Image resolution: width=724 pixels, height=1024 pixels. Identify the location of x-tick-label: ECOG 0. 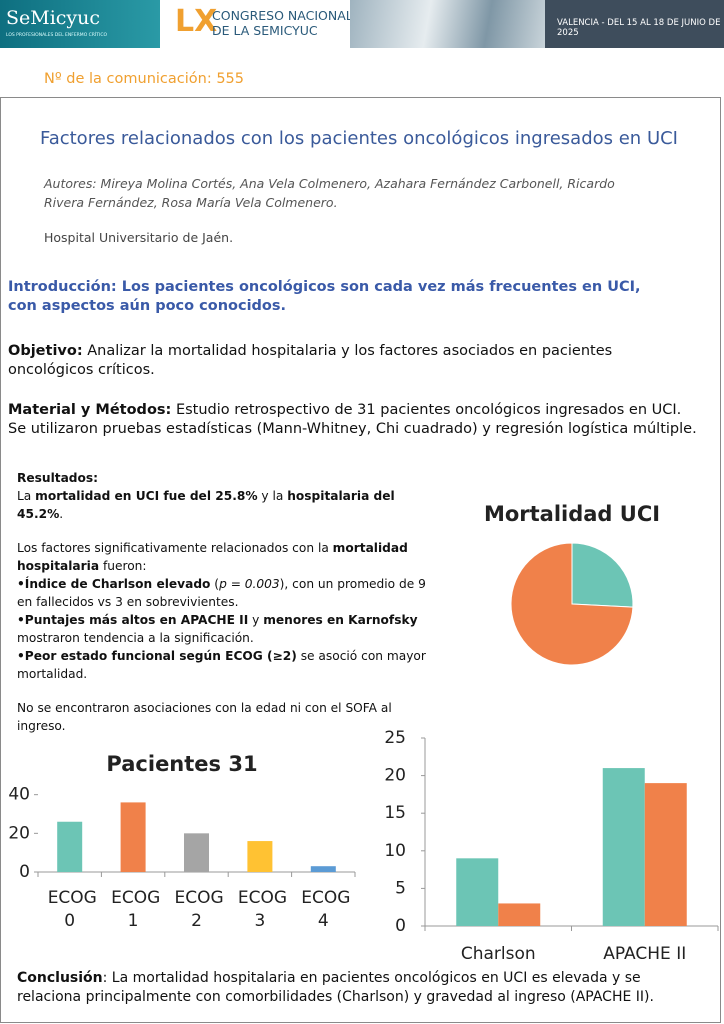
(72, 909).